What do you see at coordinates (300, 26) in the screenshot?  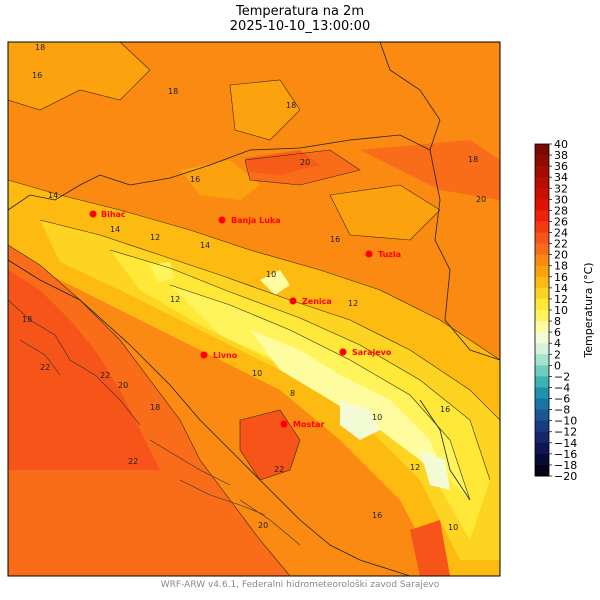 I see `map-subtitle: 2025-10-10_13:00:00` at bounding box center [300, 26].